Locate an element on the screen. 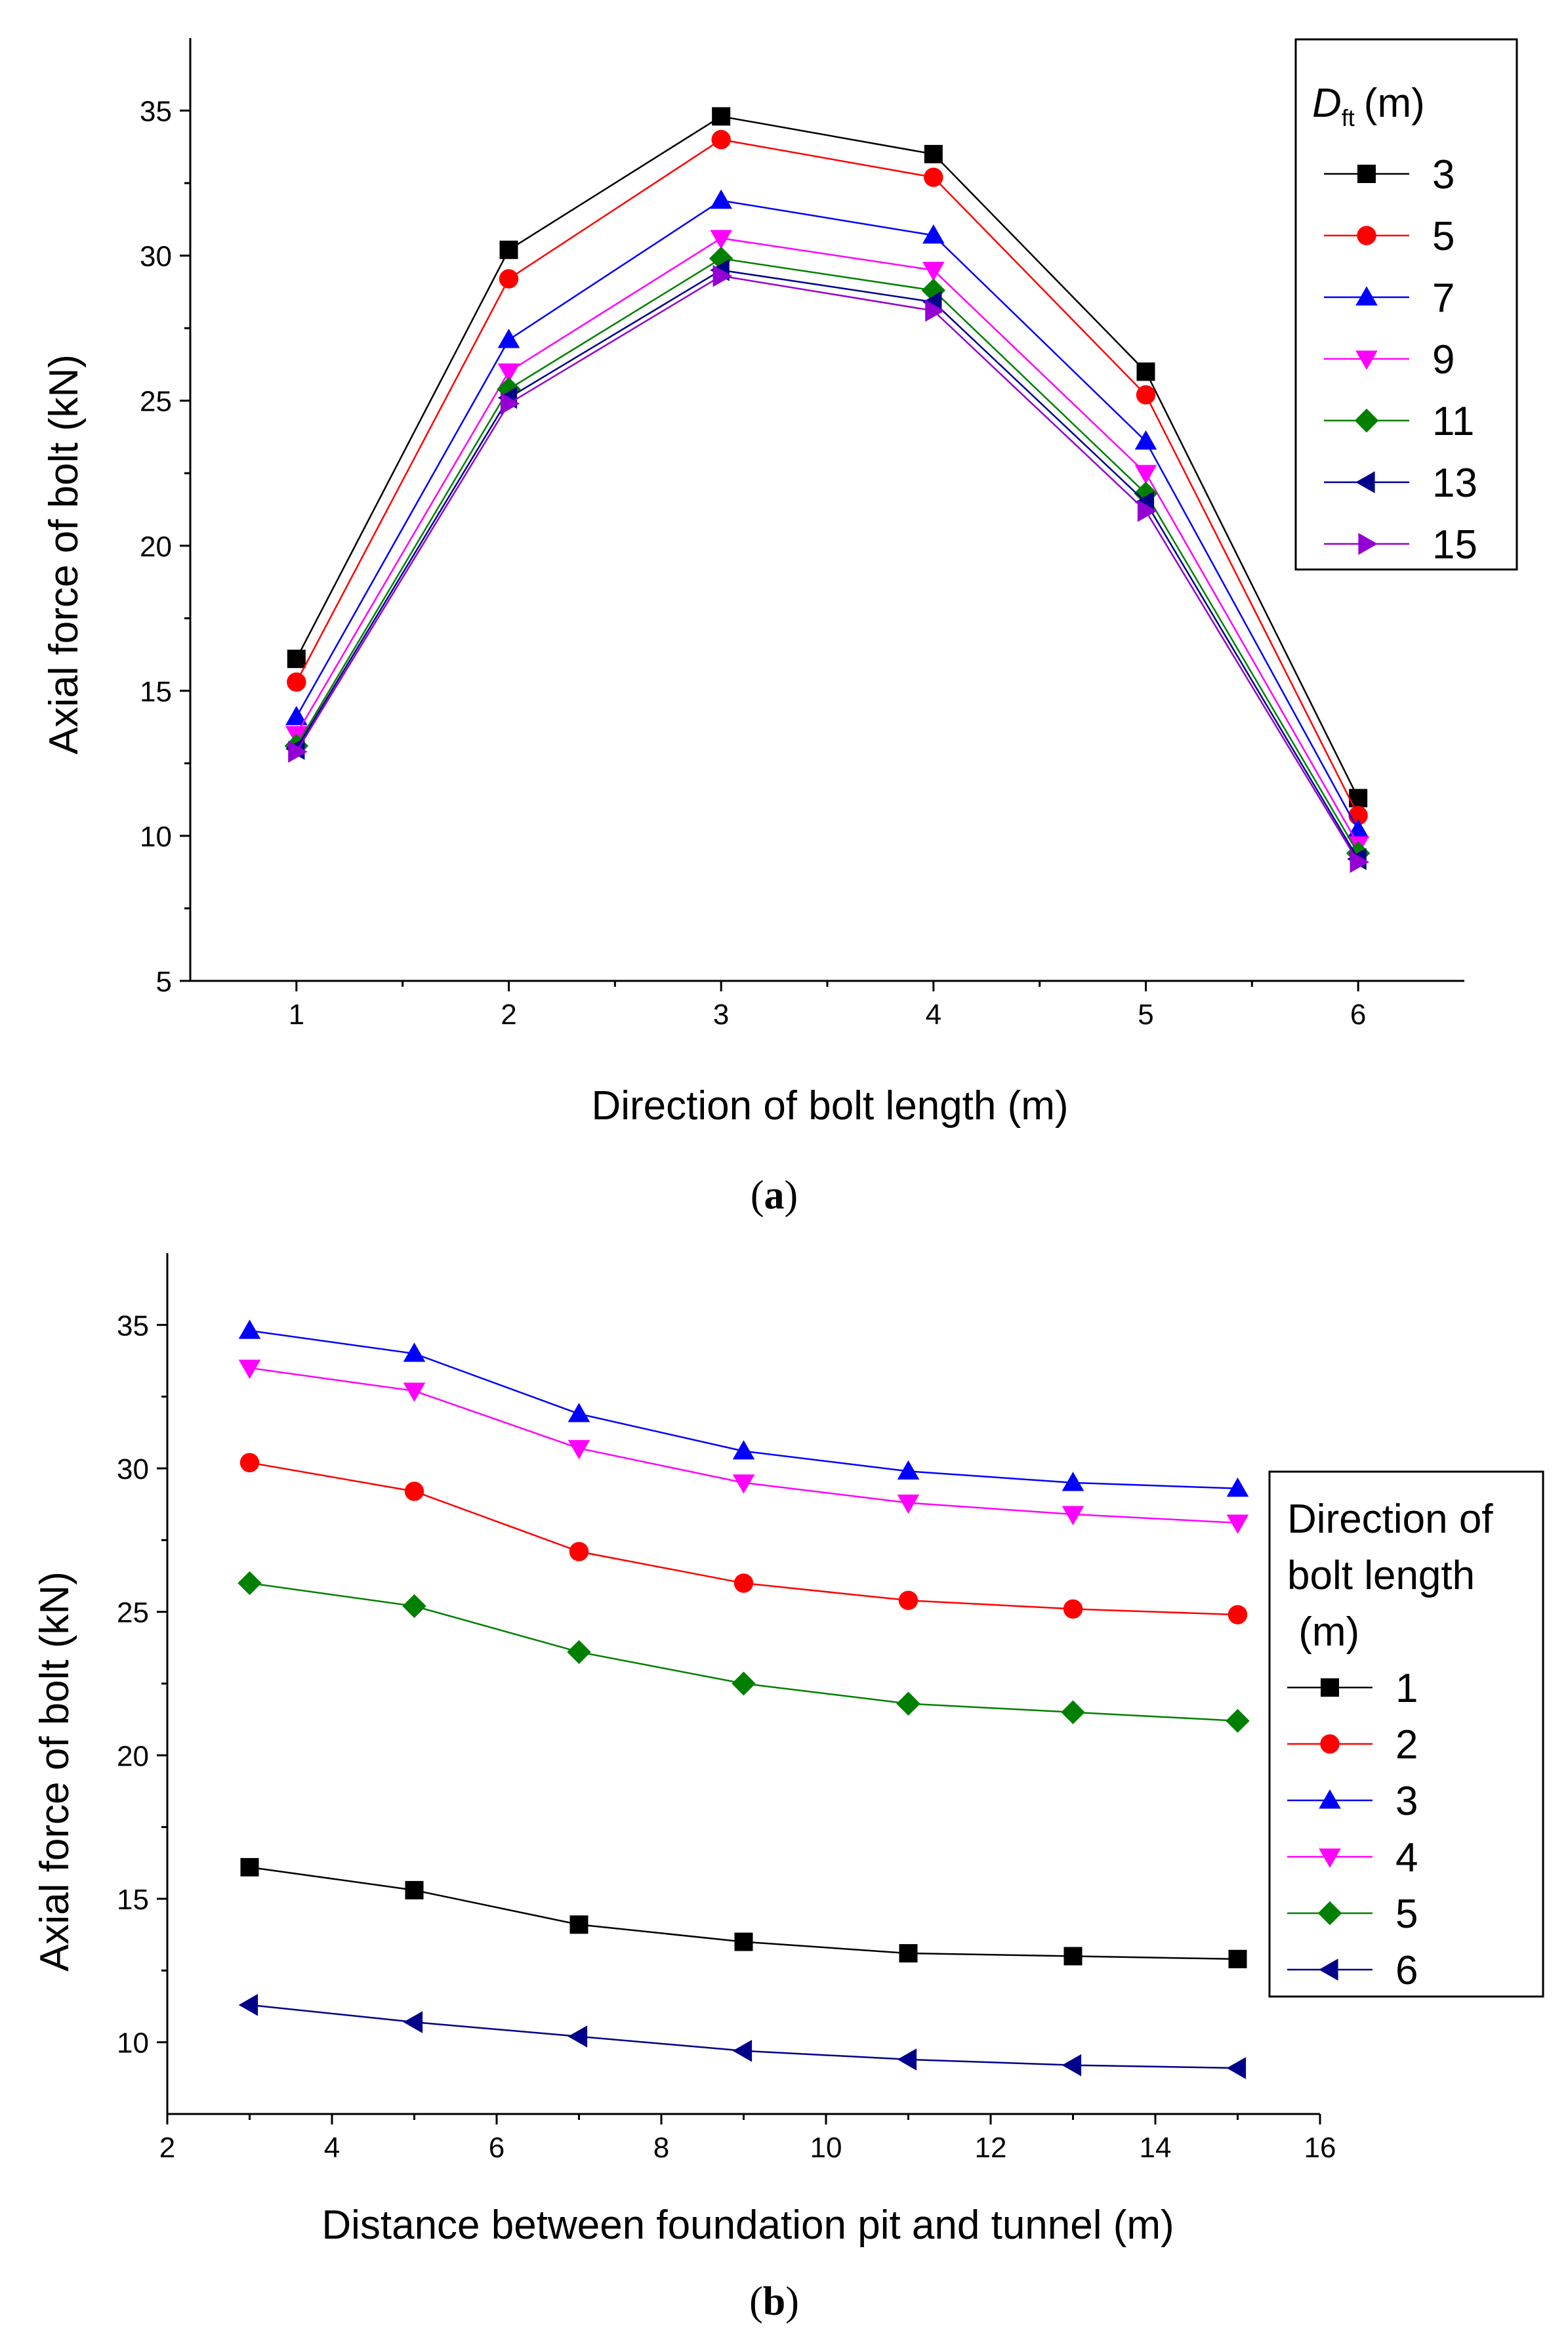  legend-label: 3 is located at coordinates (1443, 174).